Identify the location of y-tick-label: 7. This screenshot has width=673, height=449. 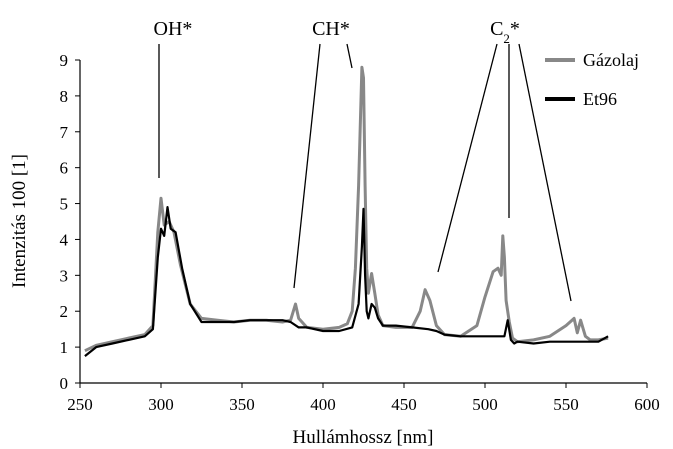
(64, 132).